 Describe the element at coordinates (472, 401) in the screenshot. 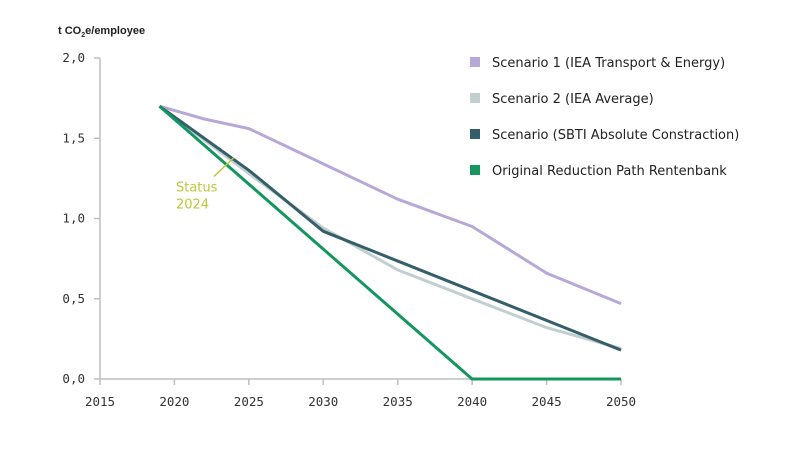

I see `x-tick-label: 2040` at that location.